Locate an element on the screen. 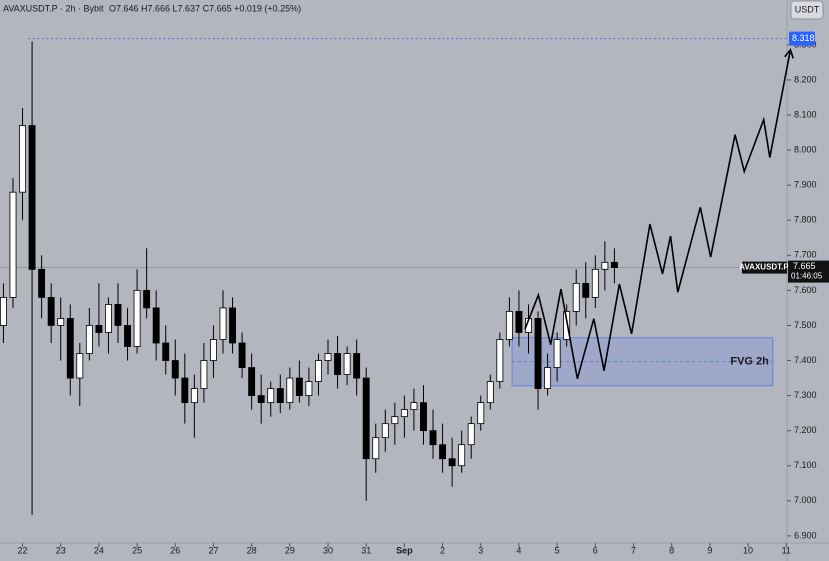  y-tick-label: 7.500 is located at coordinates (805, 325).